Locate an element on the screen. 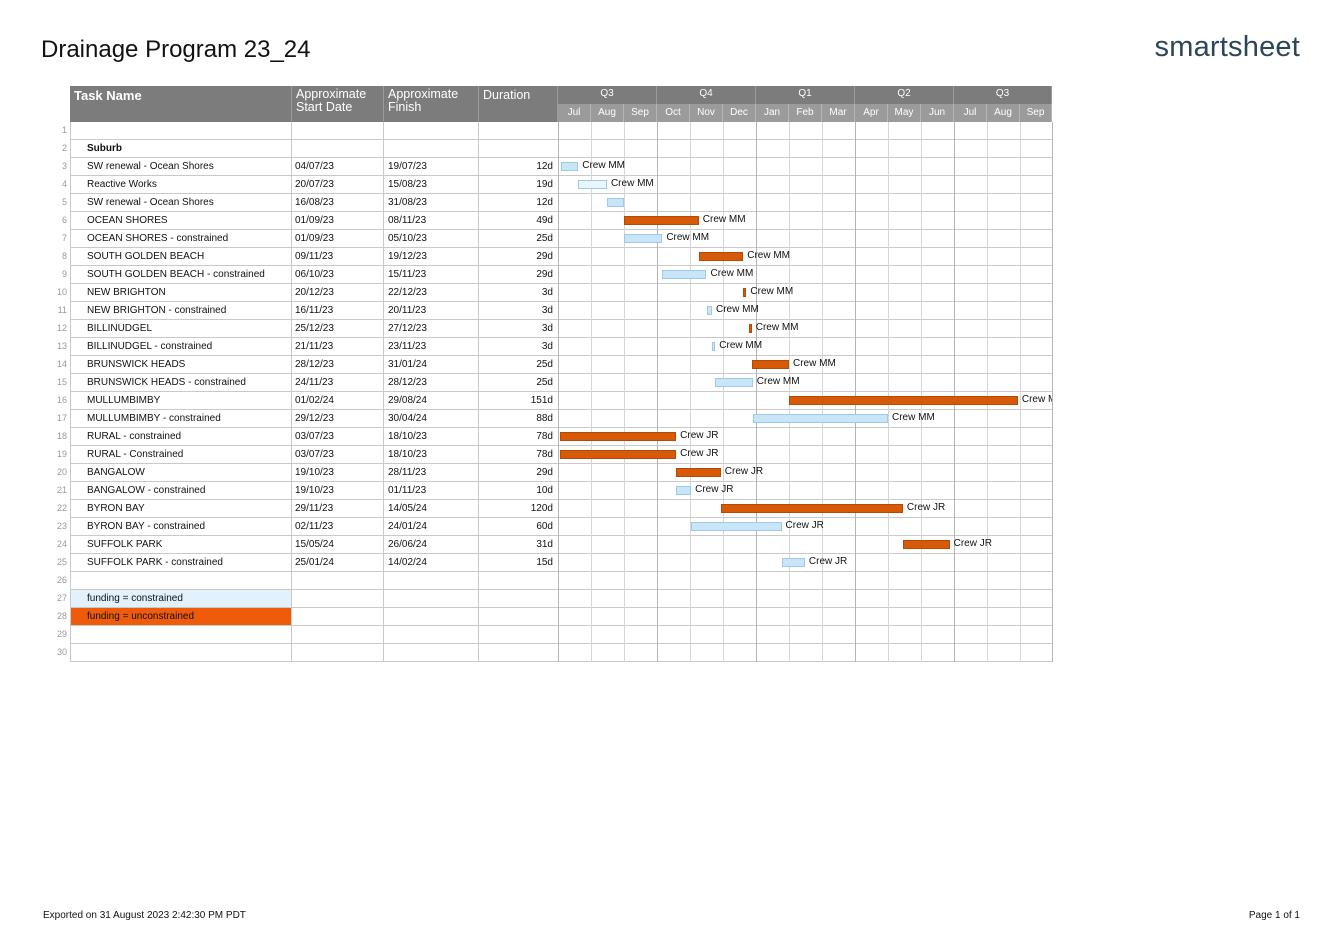  table-row: funding = unconstrained is located at coordinates (561, 617).